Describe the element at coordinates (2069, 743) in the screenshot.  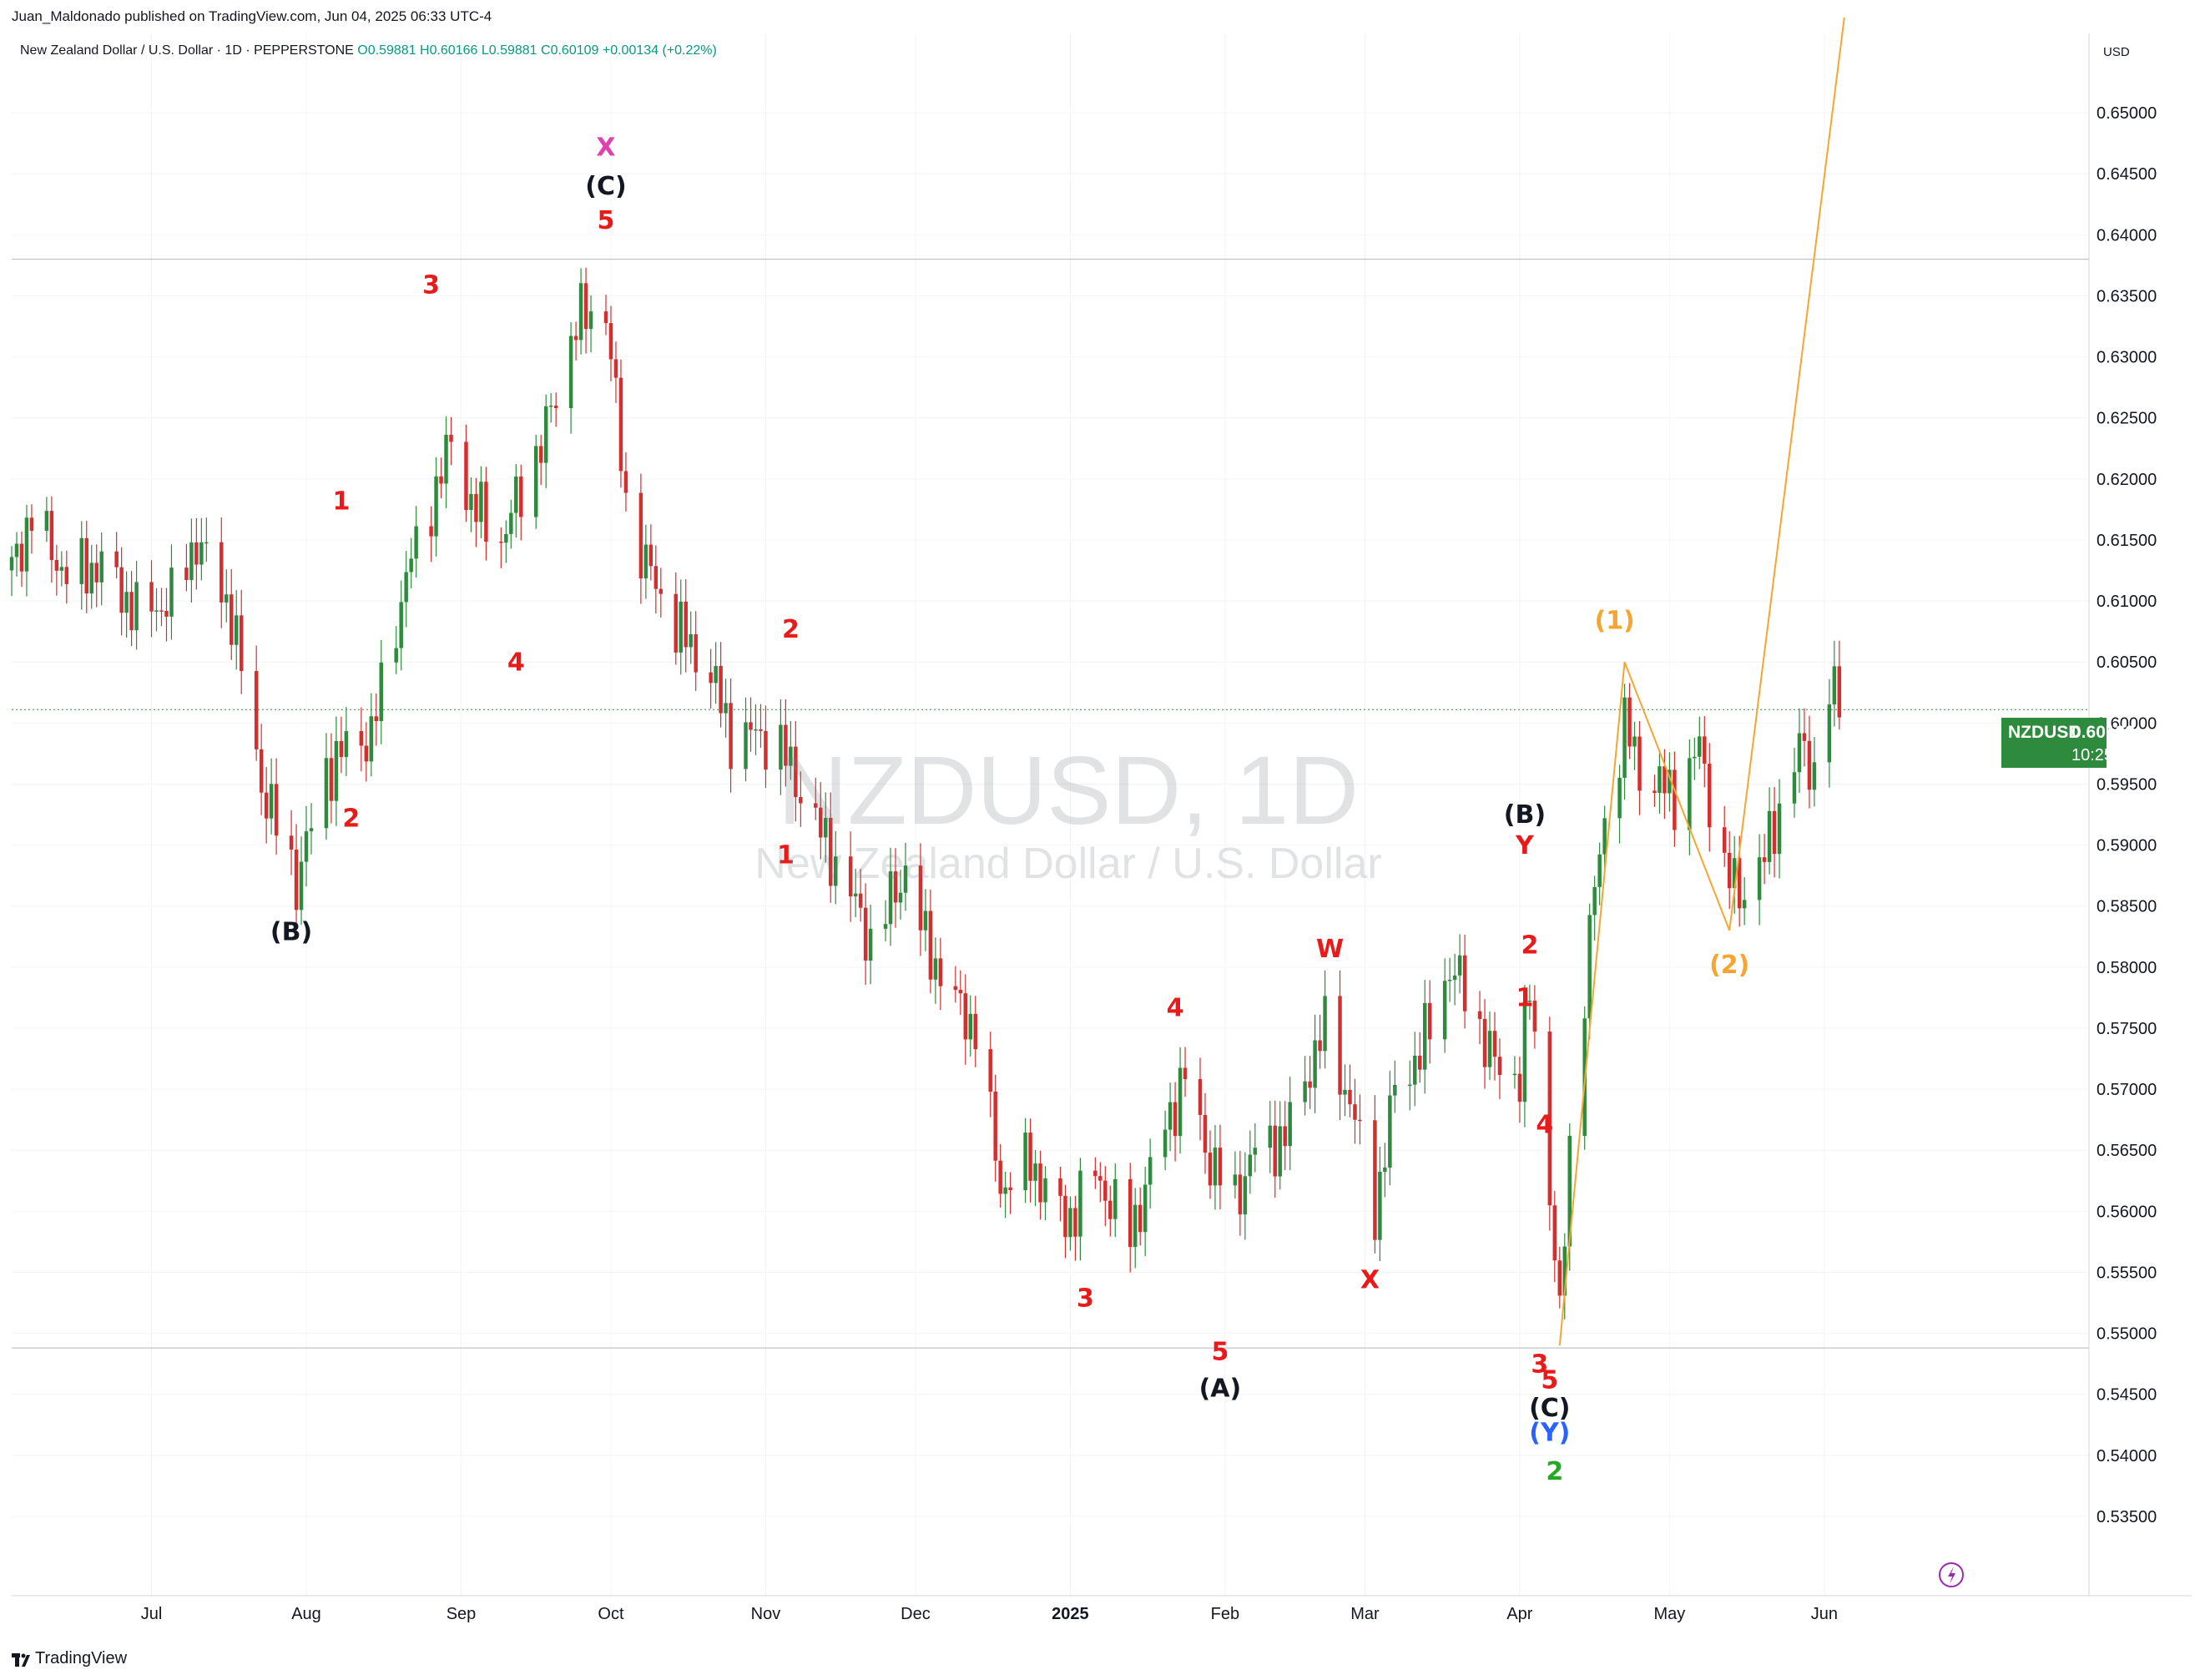
I see `last-price-tag: NZDUSD 0.60109 10:25:52` at that location.